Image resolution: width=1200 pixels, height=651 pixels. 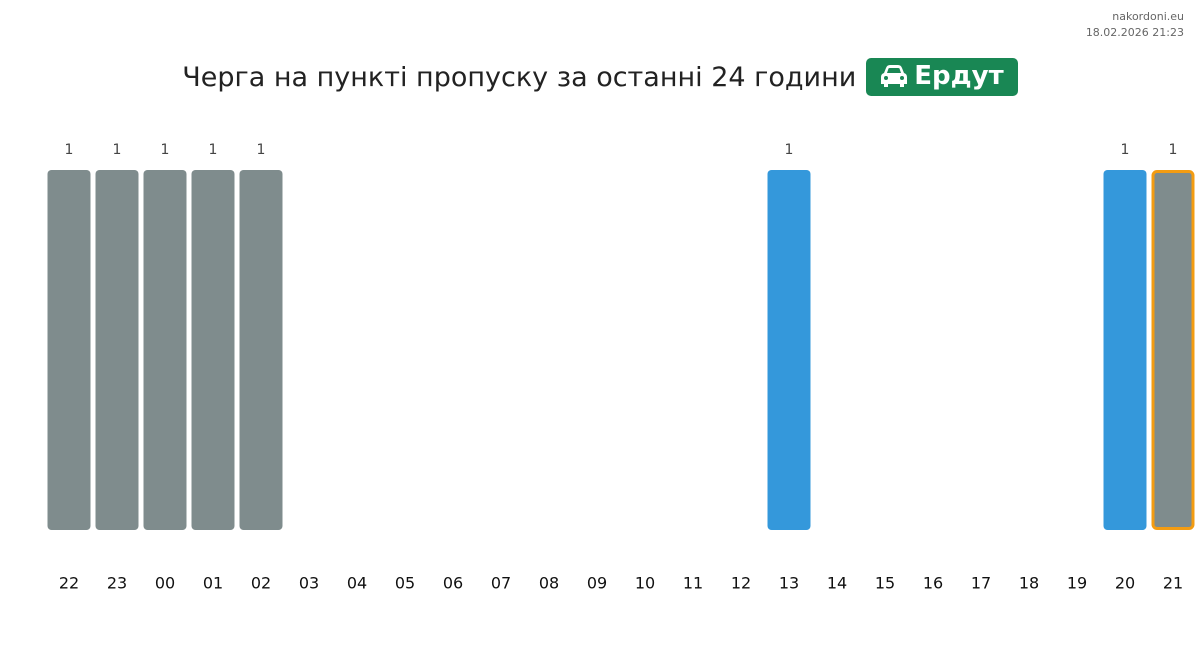 What do you see at coordinates (357, 583) in the screenshot?
I see `x-tick-label: 04` at bounding box center [357, 583].